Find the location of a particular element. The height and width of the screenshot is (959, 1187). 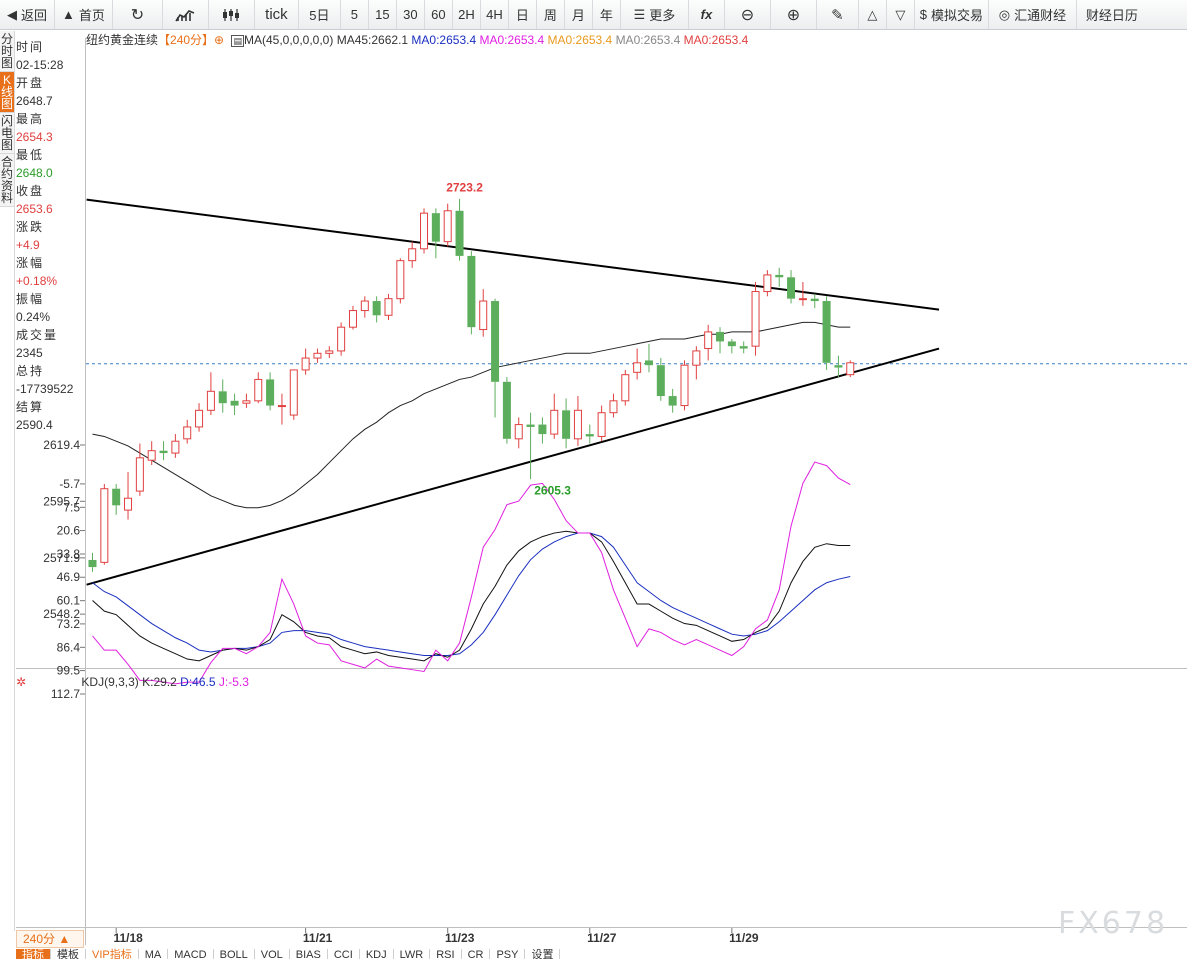

kdj-tick-label: 73.2 is located at coordinates (69, 624).